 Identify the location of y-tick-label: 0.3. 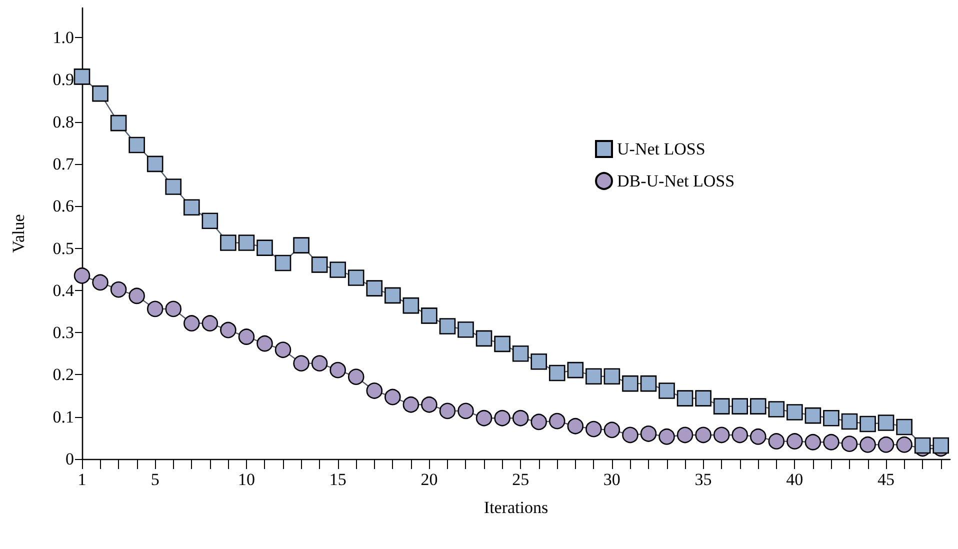
(63, 332).